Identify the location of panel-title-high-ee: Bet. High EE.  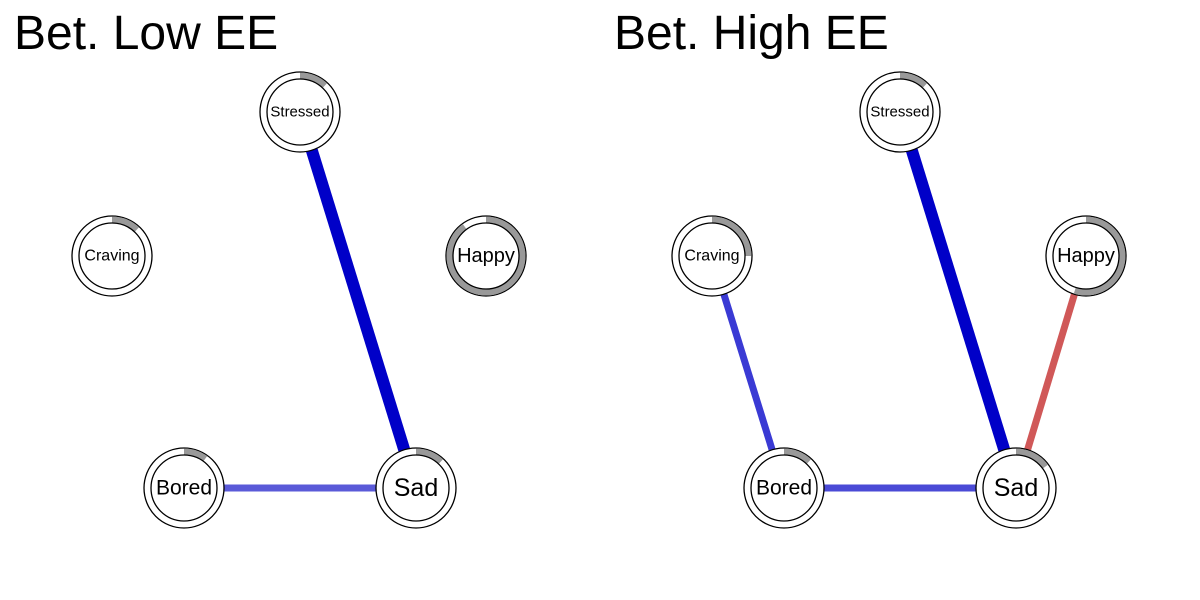
(751, 33).